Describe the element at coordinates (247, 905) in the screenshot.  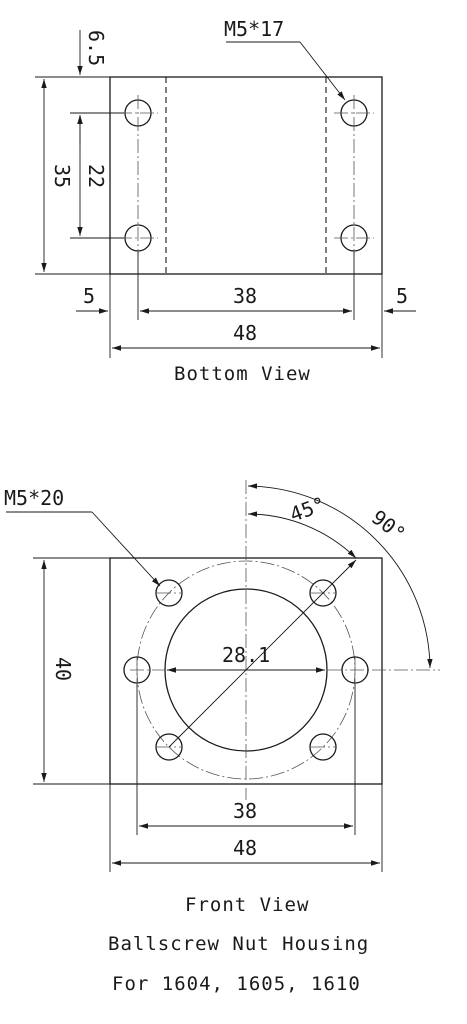
I see `front-view-caption: Front View` at that location.